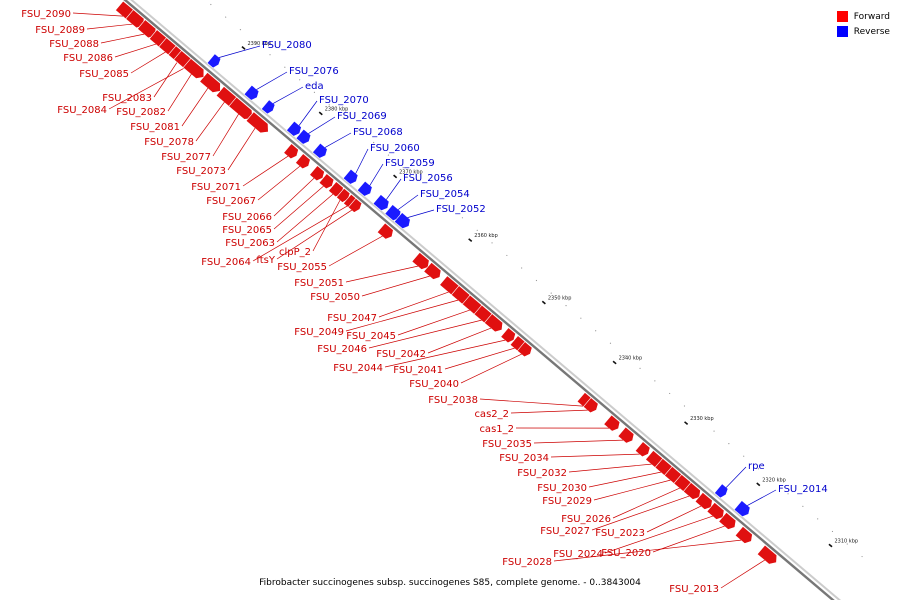  What do you see at coordinates (231, 201) in the screenshot?
I see `forward-gene-label: FSU_2067` at bounding box center [231, 201].